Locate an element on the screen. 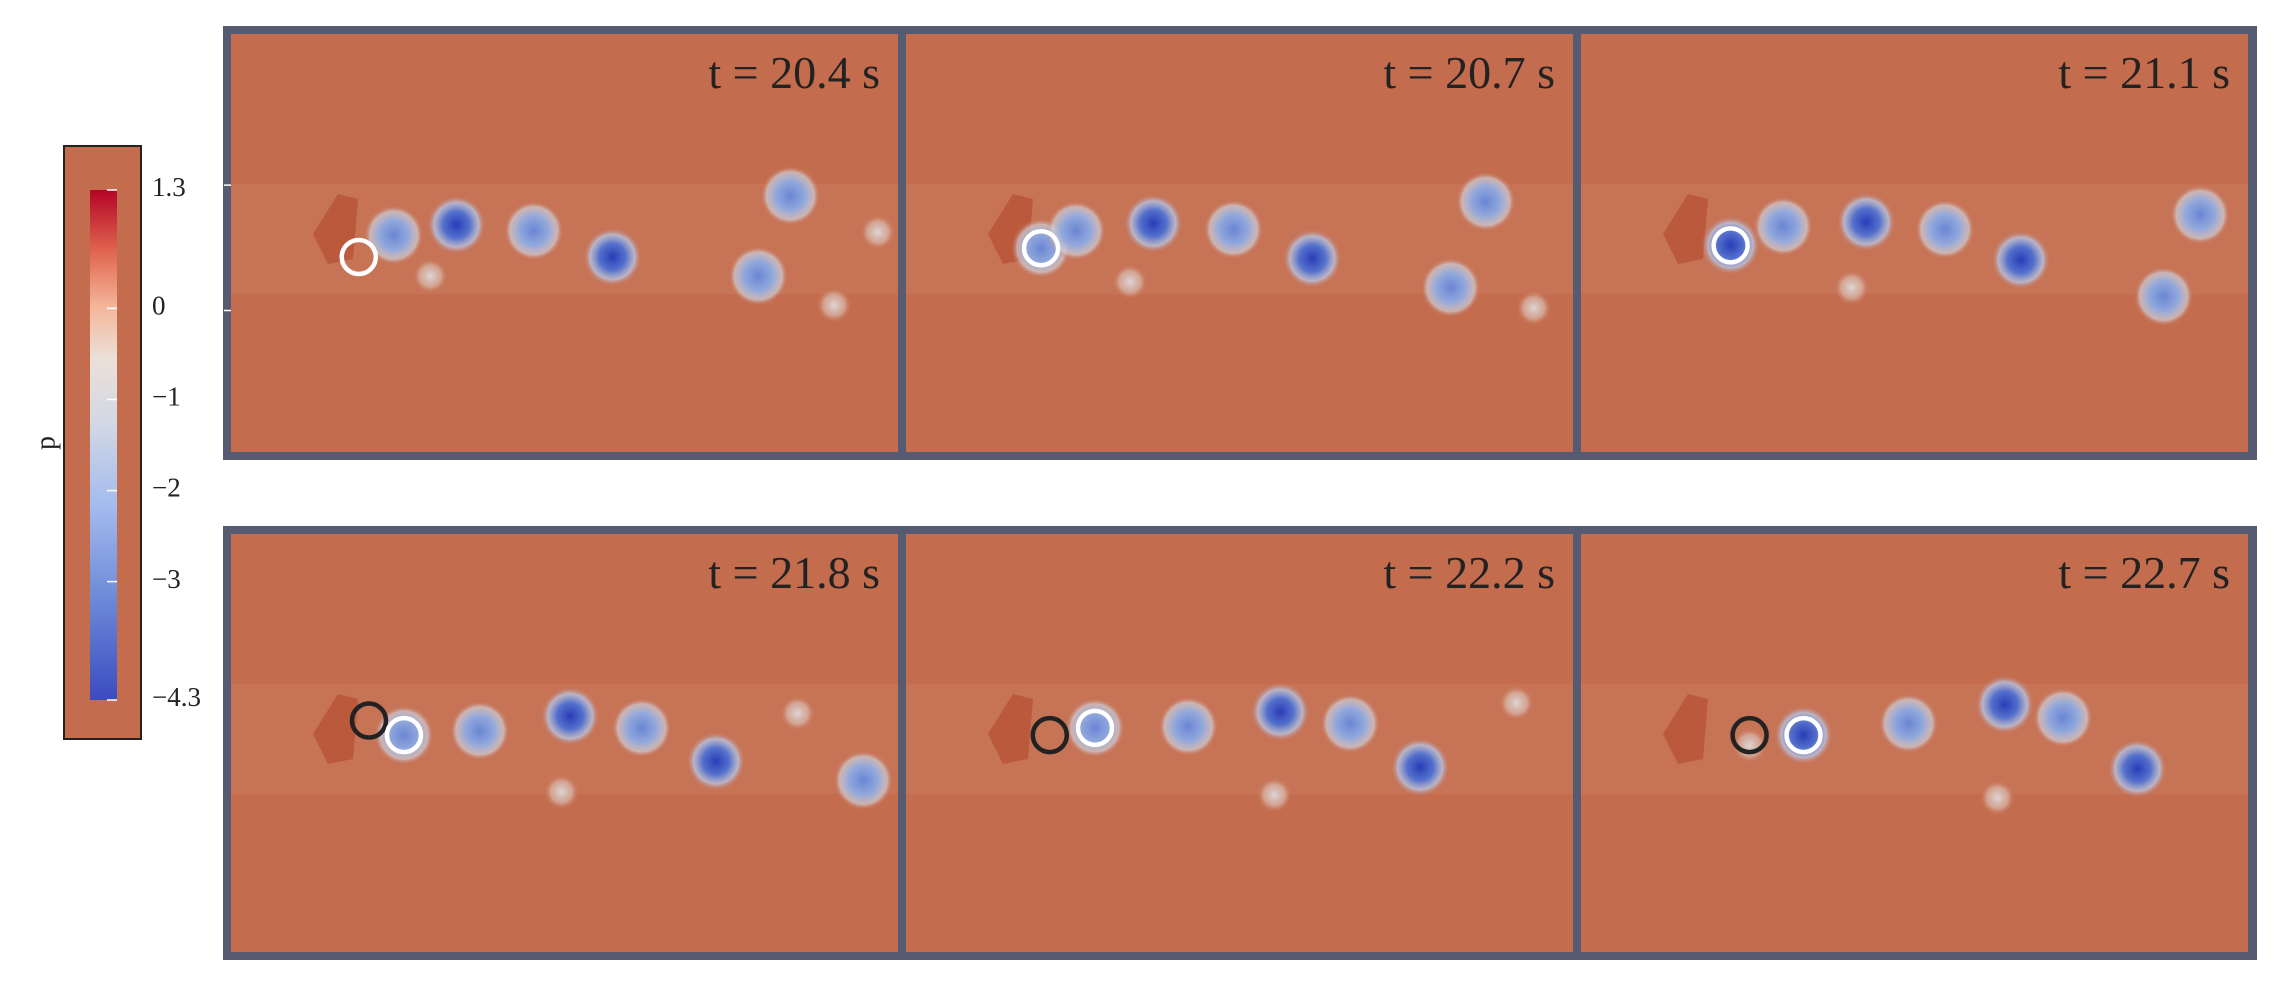 The width and height of the screenshot is (2274, 983). tick-label: 1.3 is located at coordinates (169, 187).